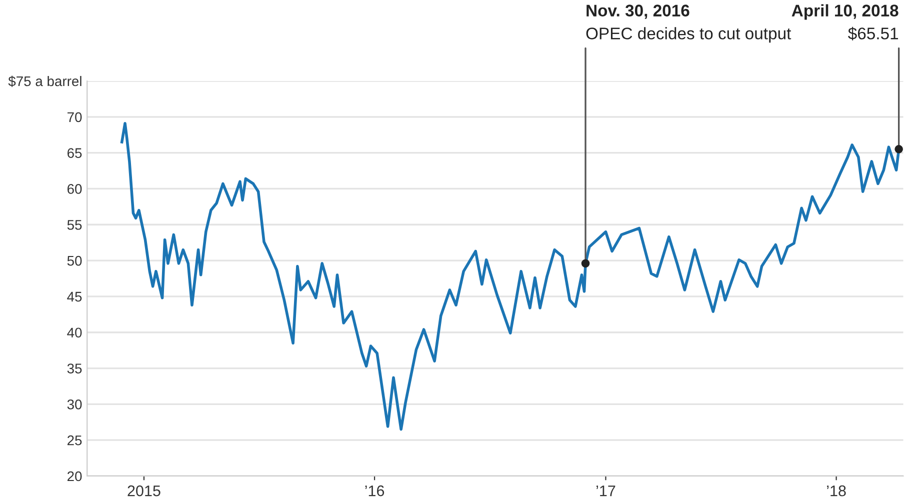 Image resolution: width=917 pixels, height=500 pixels. What do you see at coordinates (45, 81) in the screenshot?
I see `y-tick-label: $75 a barrel` at bounding box center [45, 81].